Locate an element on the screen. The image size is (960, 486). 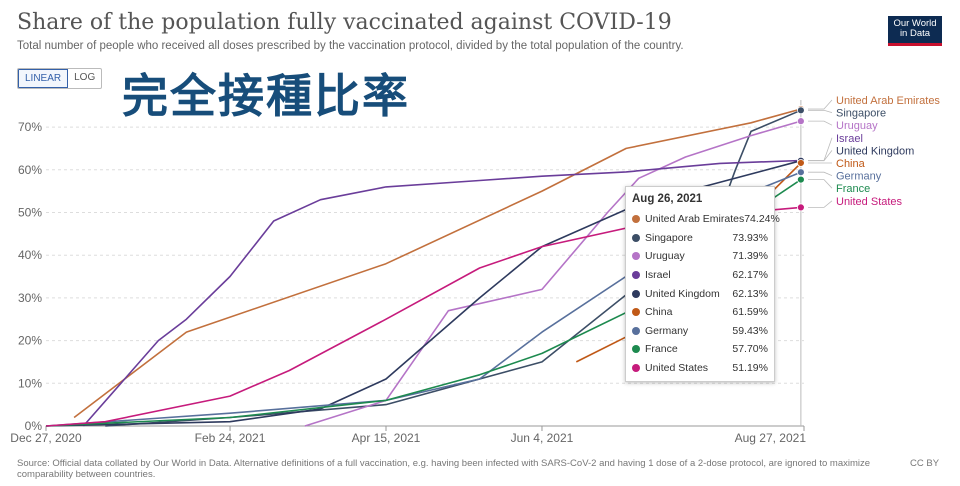
tooltip-series-value: 51.19% is located at coordinates (750, 368).